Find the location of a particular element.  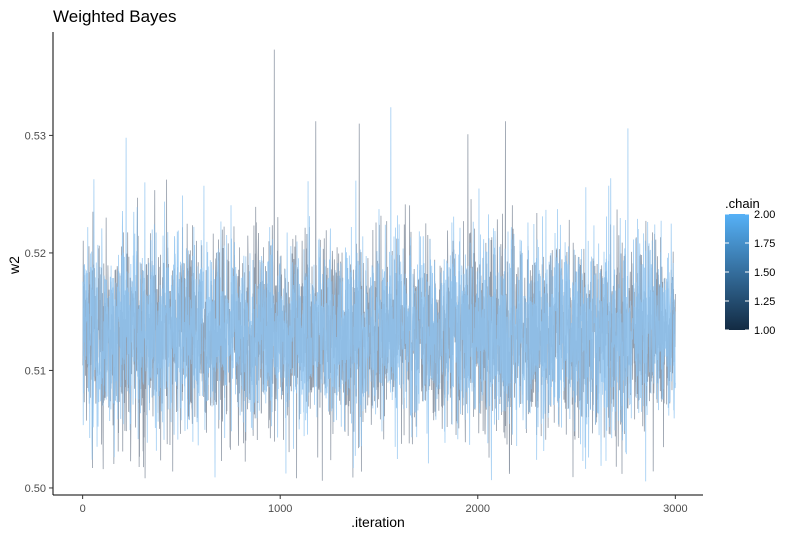

y-tick-label: 0.53 is located at coordinates (35, 136).